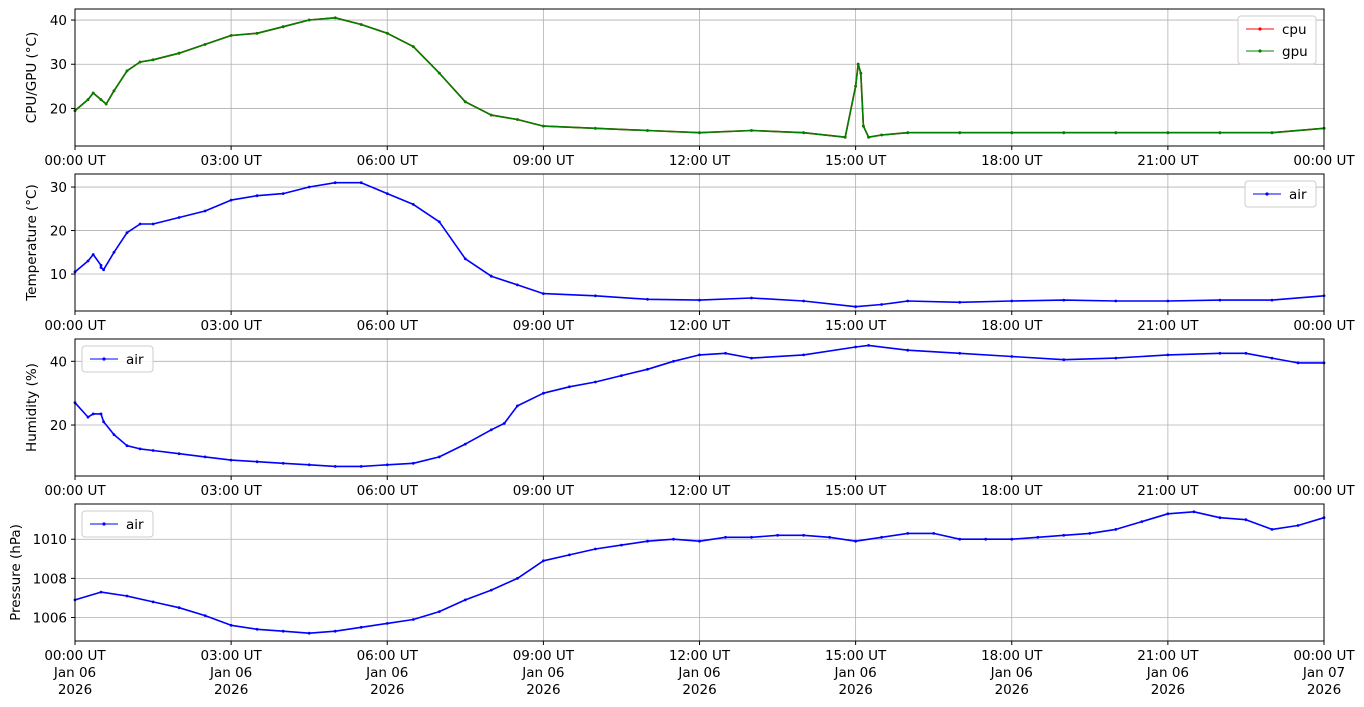 The height and width of the screenshot is (707, 1364). Describe the element at coordinates (1167, 673) in the screenshot. I see `x-tick-label: Jan 06` at that location.